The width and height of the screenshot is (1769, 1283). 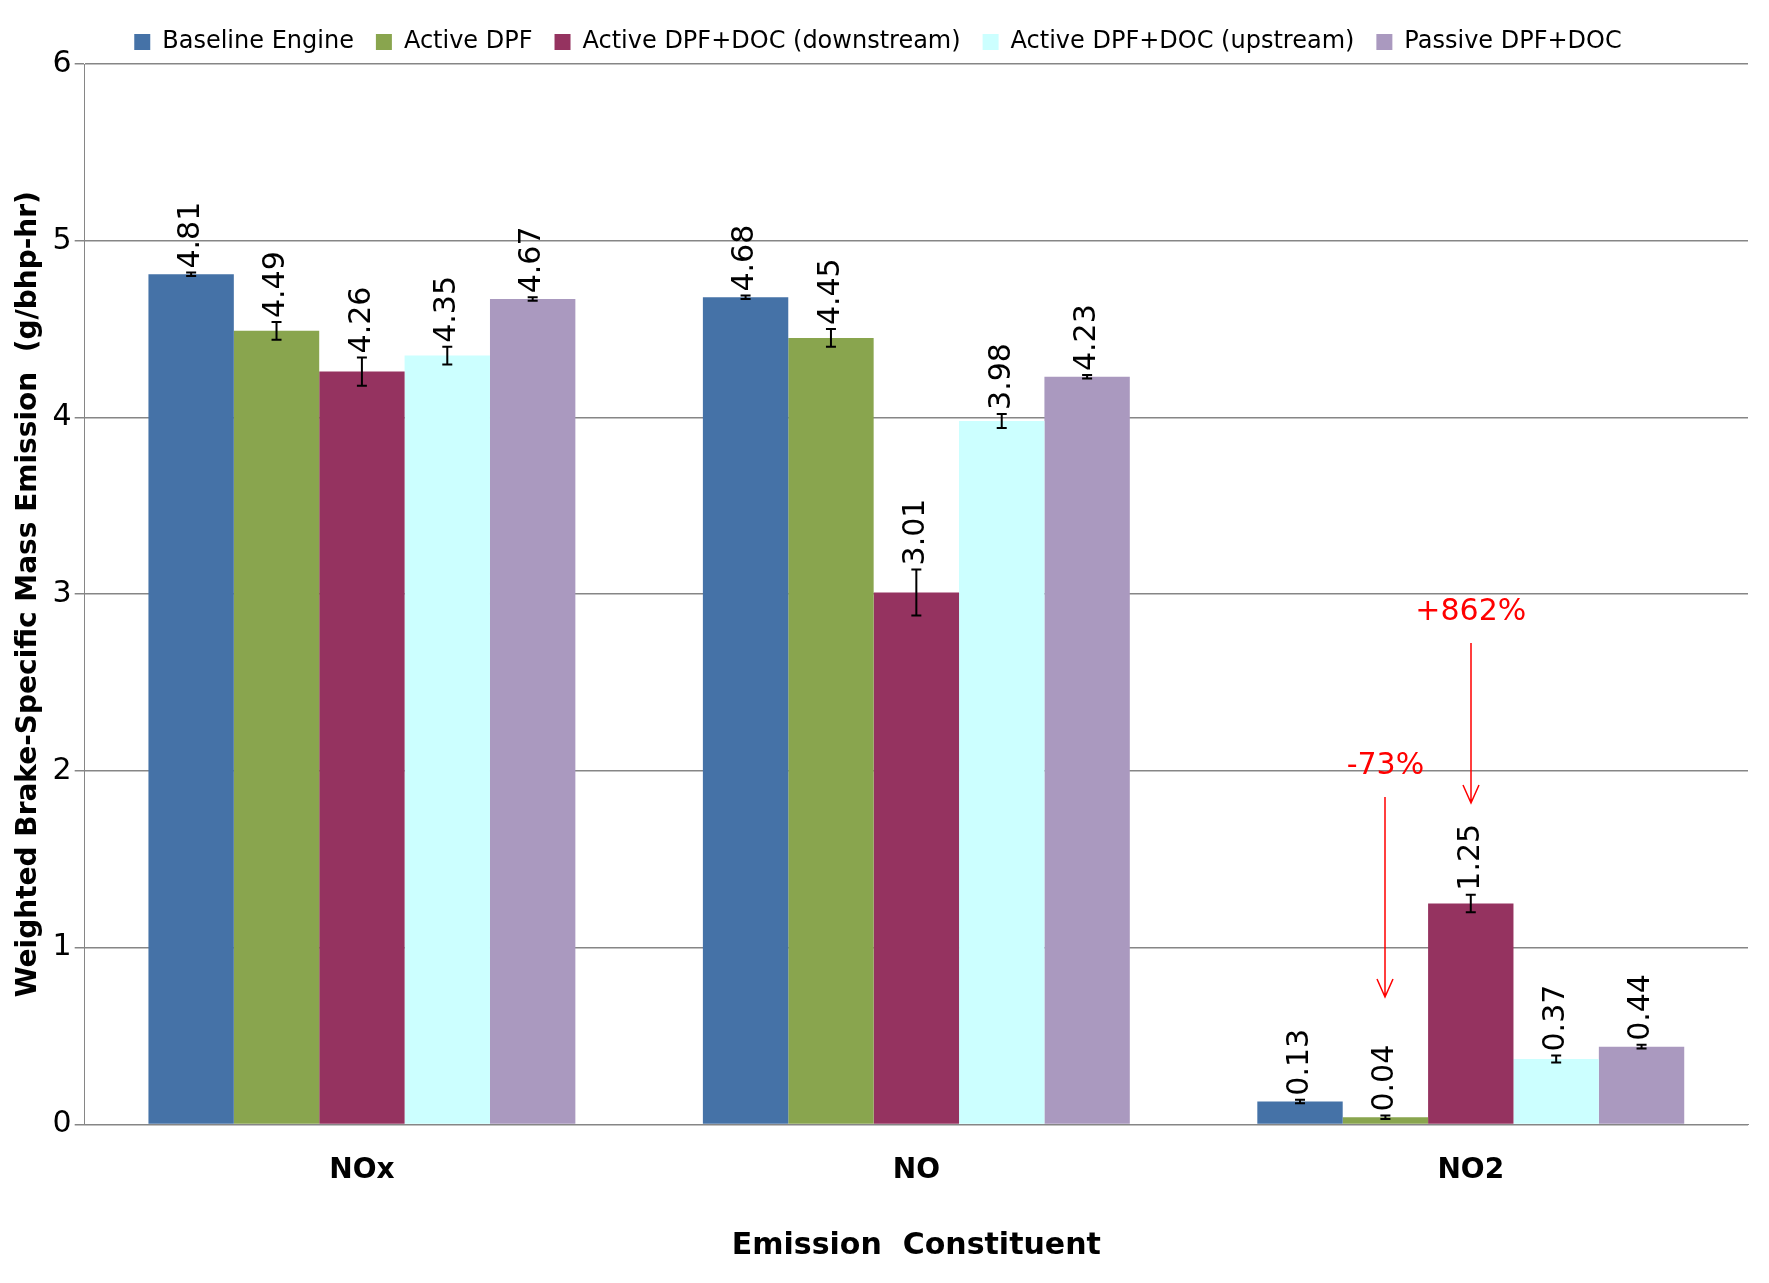 What do you see at coordinates (188, 235) in the screenshot?
I see `data-label: 4.81` at bounding box center [188, 235].